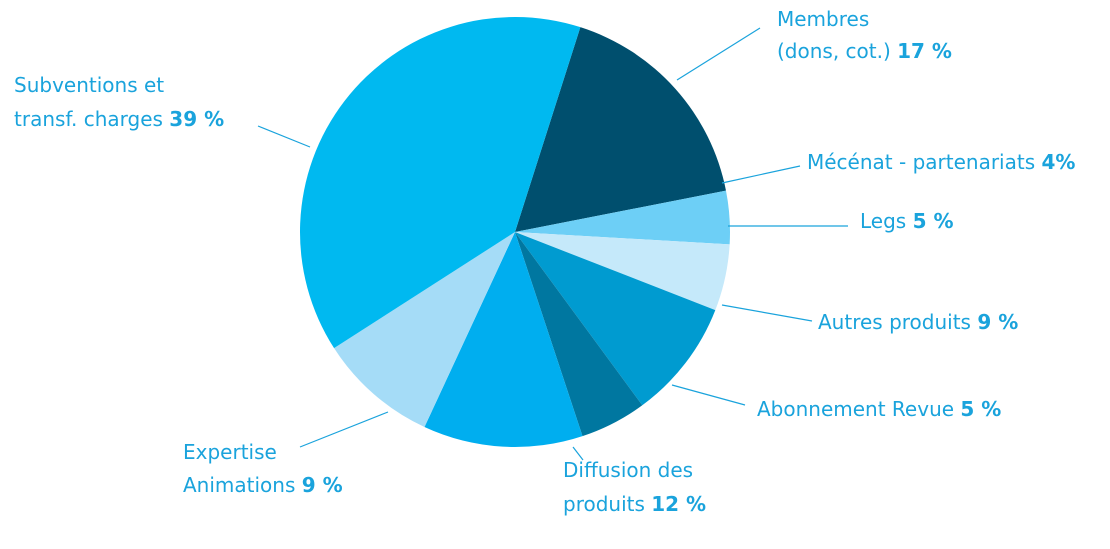 Image resolution: width=1110 pixels, height=549 pixels. What do you see at coordinates (239, 485) in the screenshot?
I see `category-label: Animations` at bounding box center [239, 485].